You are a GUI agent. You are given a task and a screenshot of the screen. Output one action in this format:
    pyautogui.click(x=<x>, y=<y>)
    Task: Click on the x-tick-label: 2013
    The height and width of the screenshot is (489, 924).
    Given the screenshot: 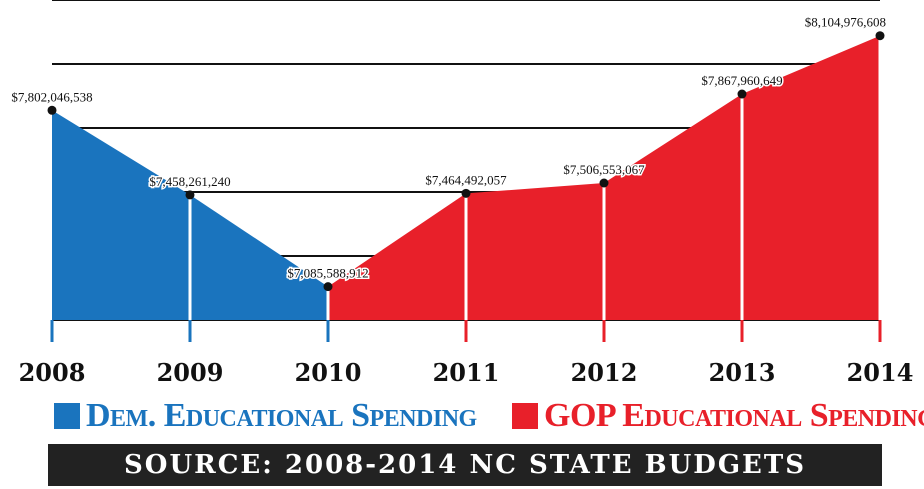 What is the action you would take?
    pyautogui.click(x=742, y=372)
    